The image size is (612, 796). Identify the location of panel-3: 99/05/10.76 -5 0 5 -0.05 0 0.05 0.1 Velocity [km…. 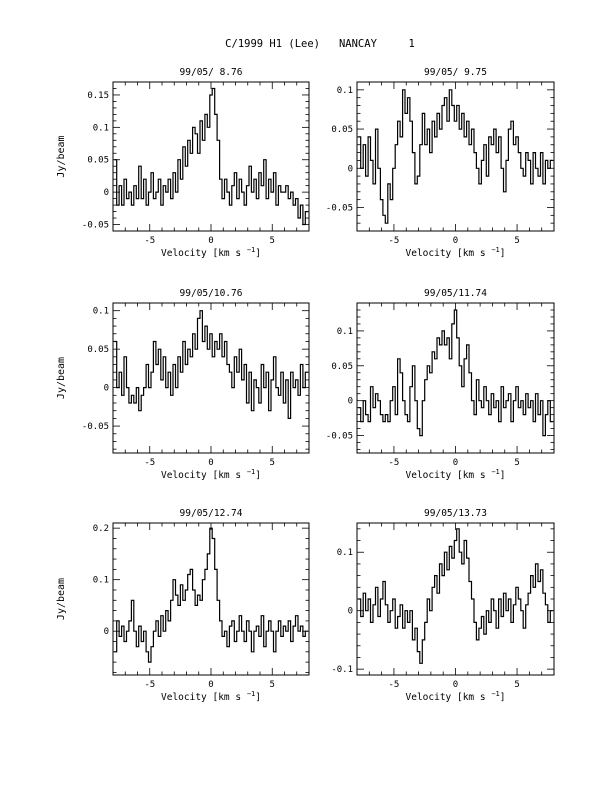
(183, 384).